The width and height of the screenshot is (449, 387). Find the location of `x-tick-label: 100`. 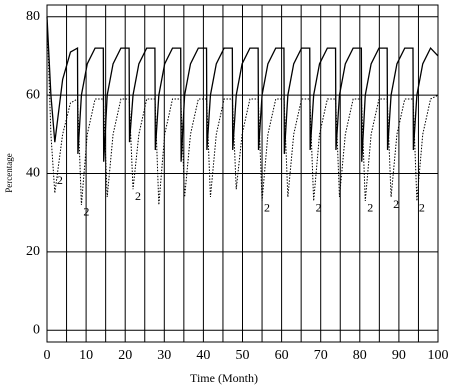

x-tick-label: 100 is located at coordinates (438, 355).